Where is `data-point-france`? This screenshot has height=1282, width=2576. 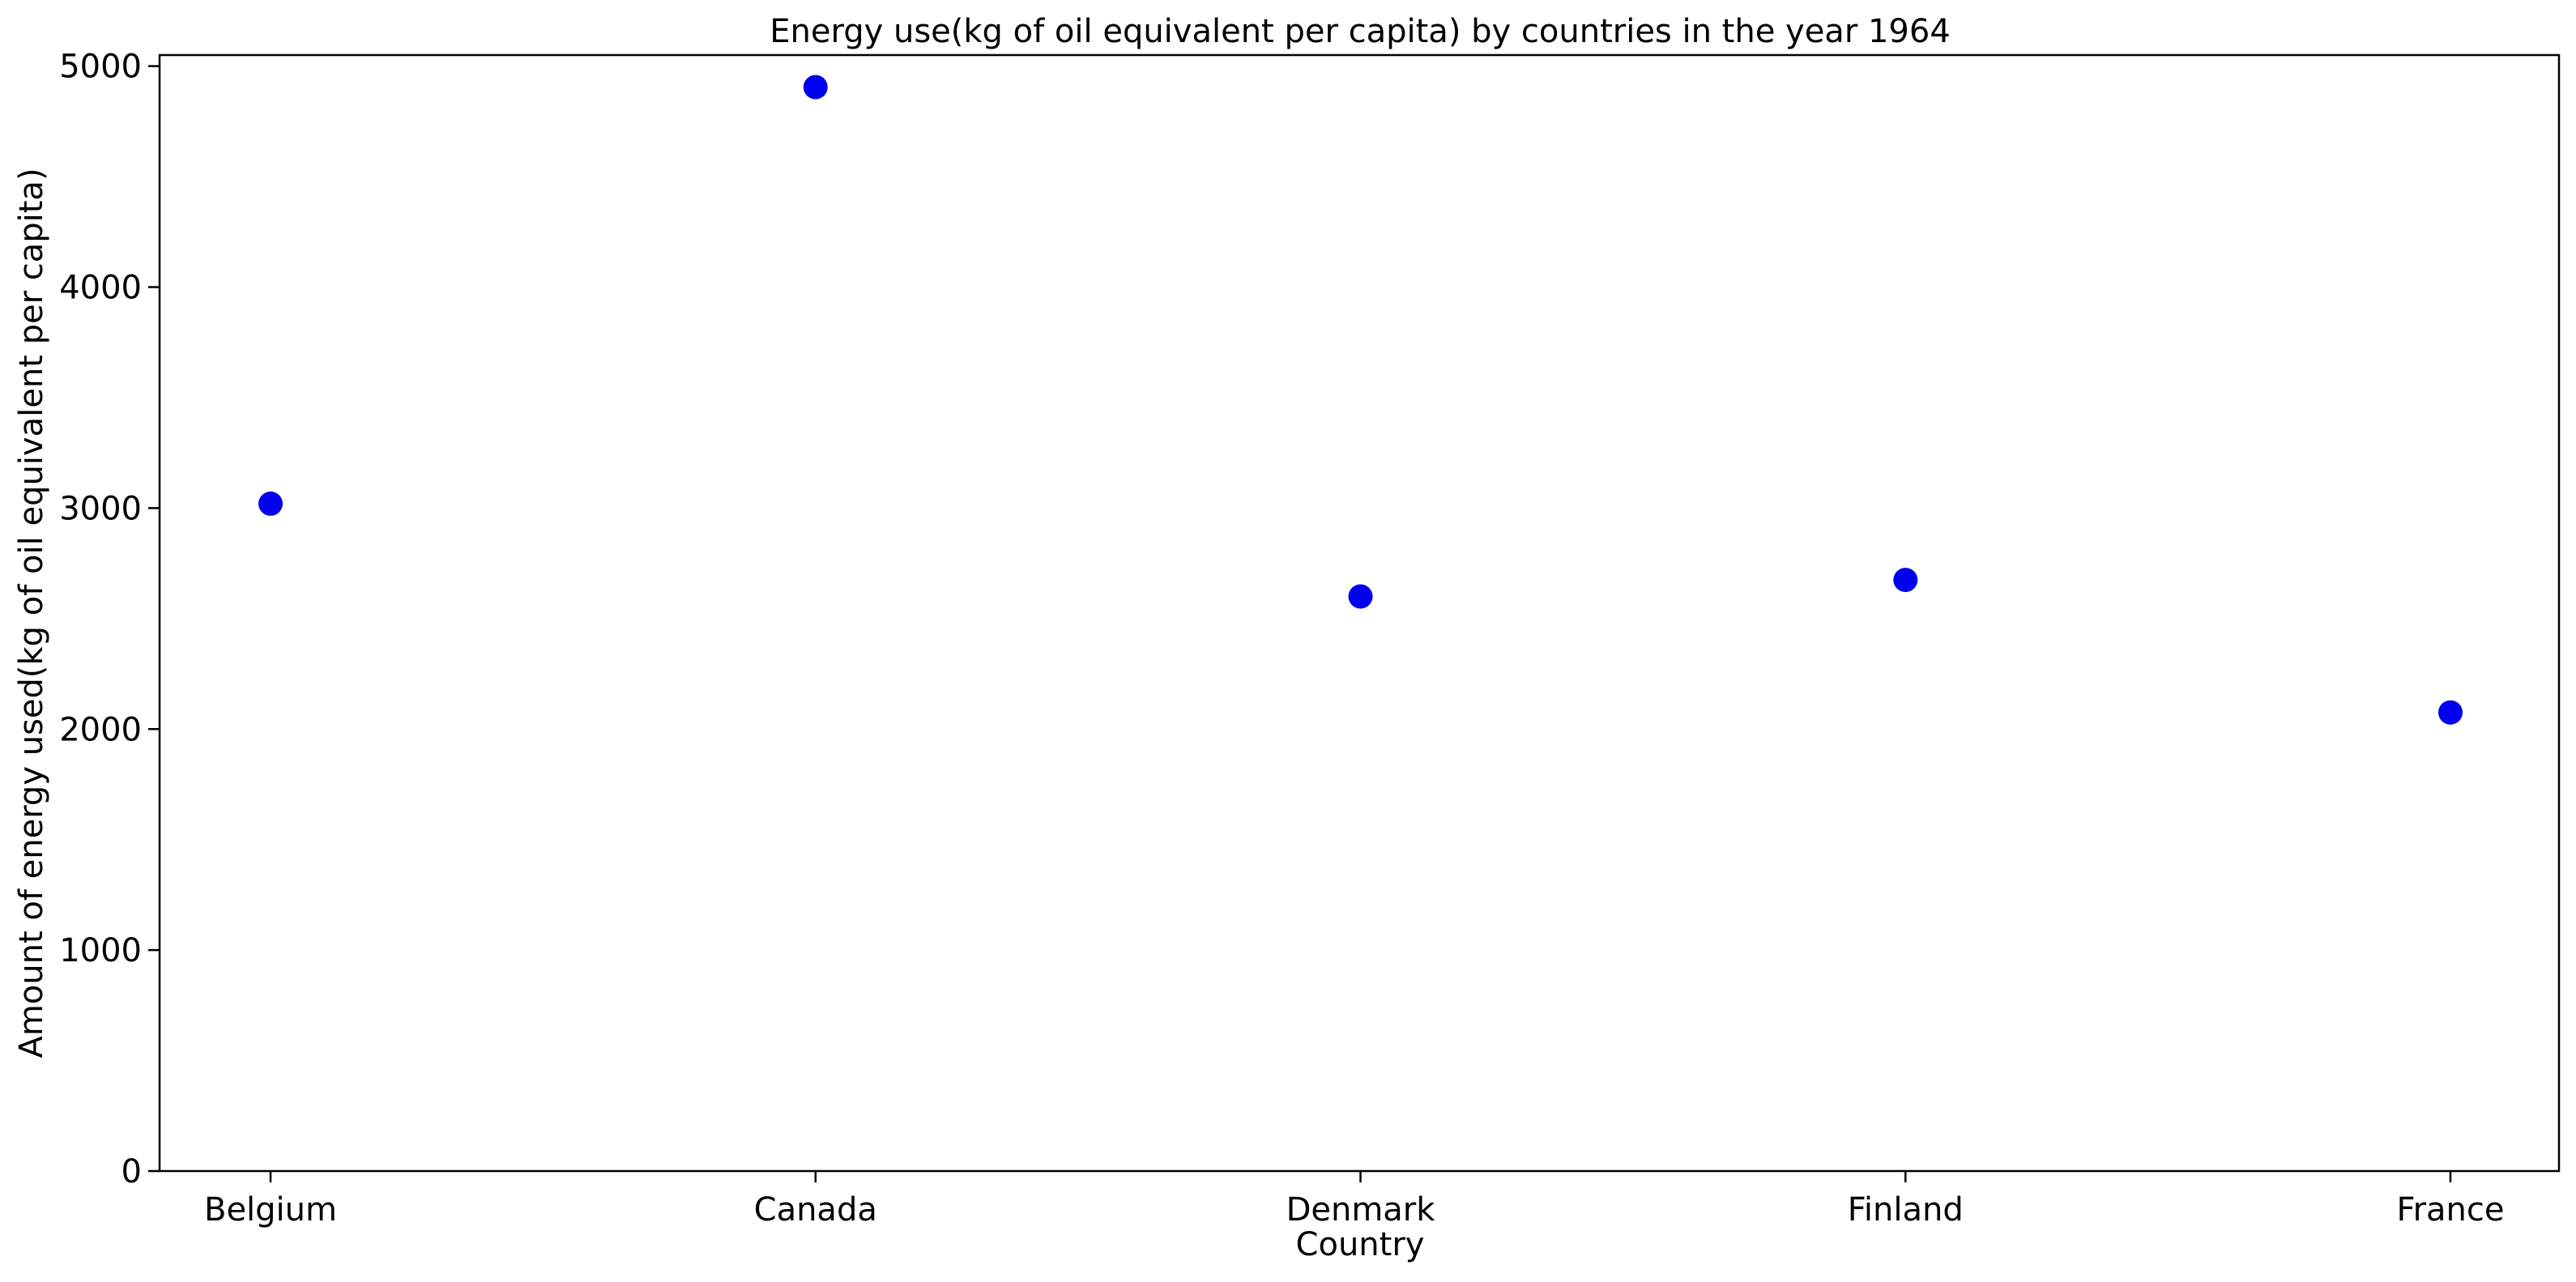 data-point-france is located at coordinates (2450, 712).